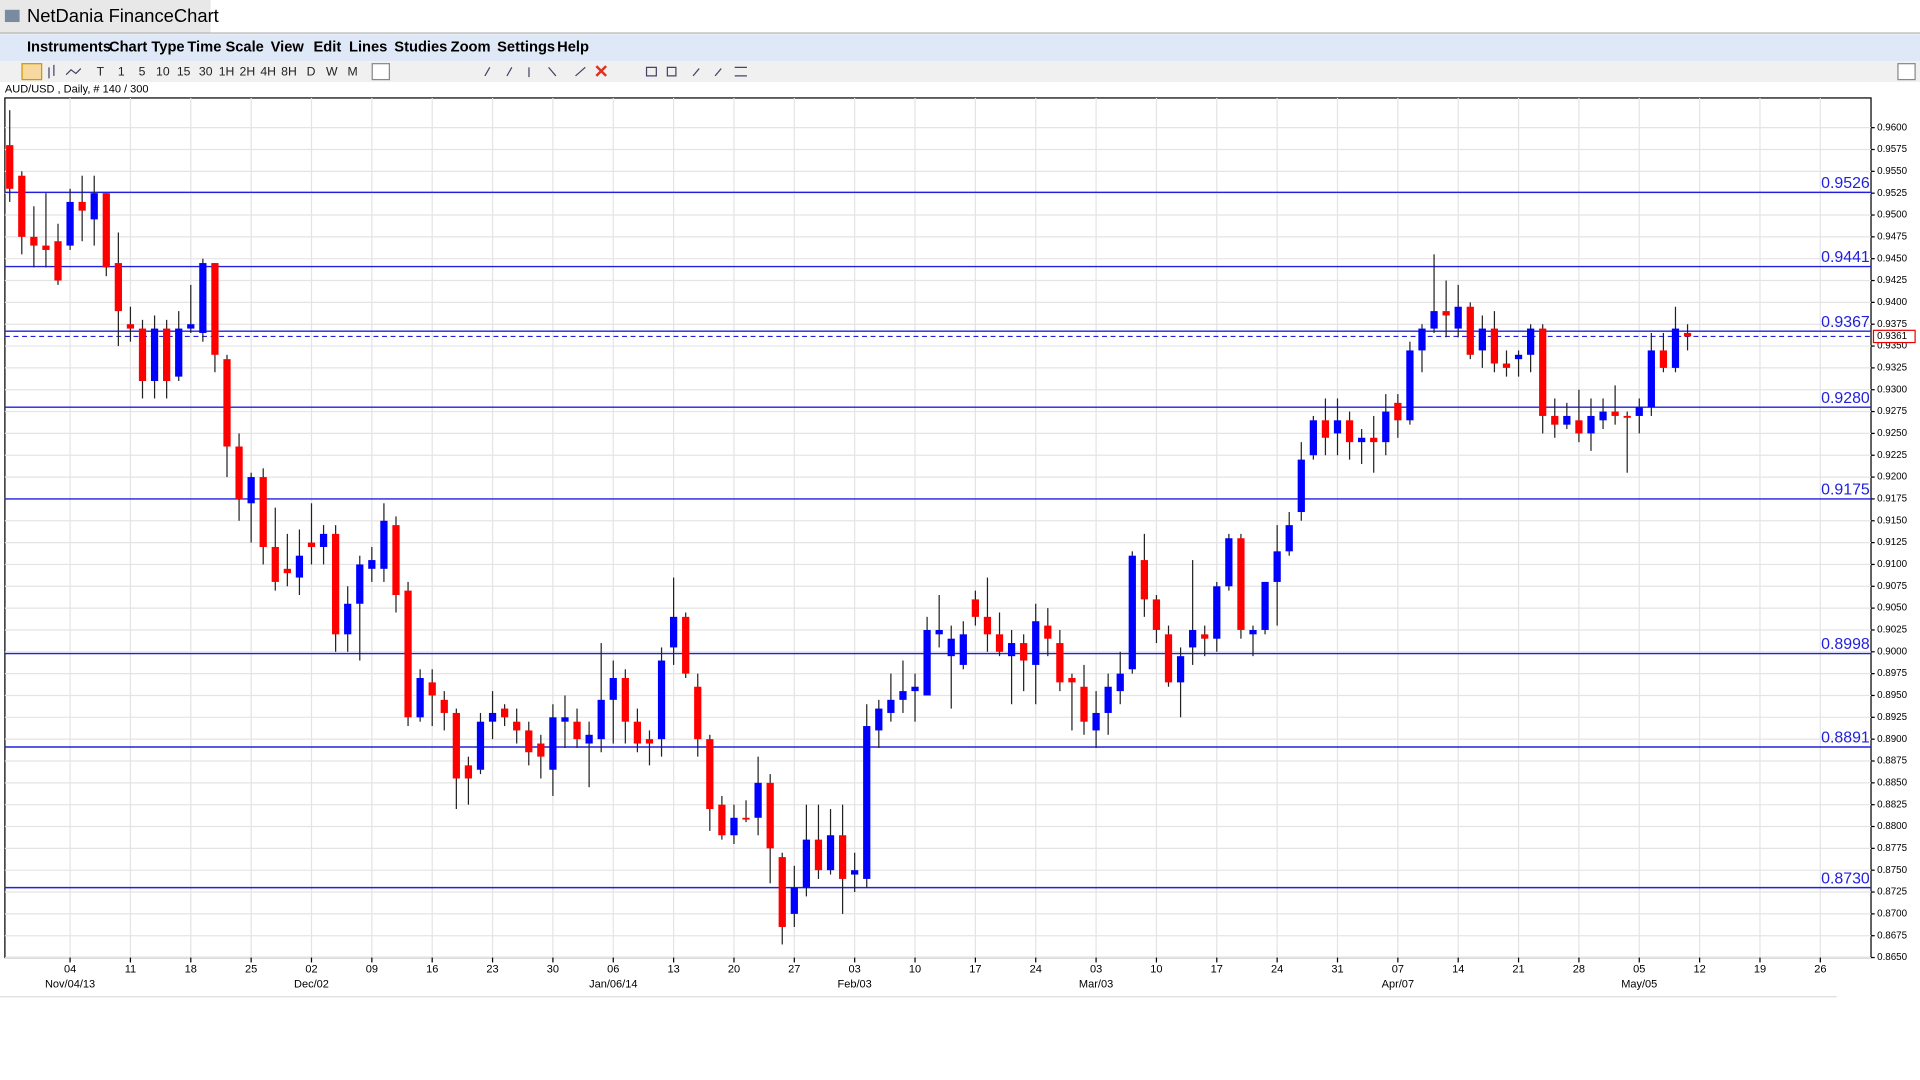  What do you see at coordinates (332, 71) in the screenshot?
I see `timeframe-button: W` at bounding box center [332, 71].